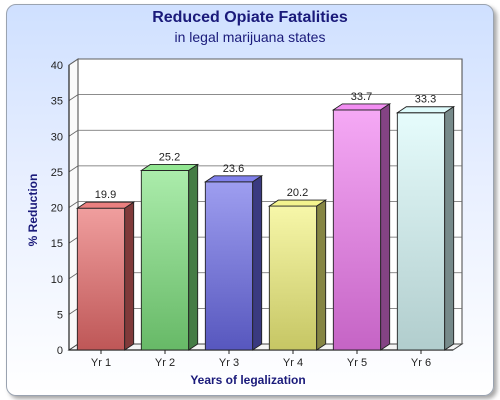  I want to click on y-tick-label: 0, so click(60, 351).